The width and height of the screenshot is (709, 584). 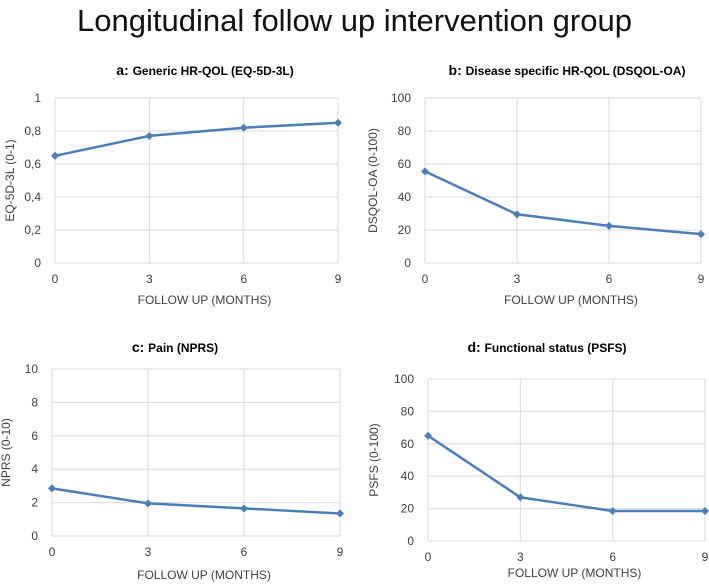 What do you see at coordinates (213, 71) in the screenshot?
I see `chart-title-text: Generic HR-QOL (EQ-5D-3L)` at bounding box center [213, 71].